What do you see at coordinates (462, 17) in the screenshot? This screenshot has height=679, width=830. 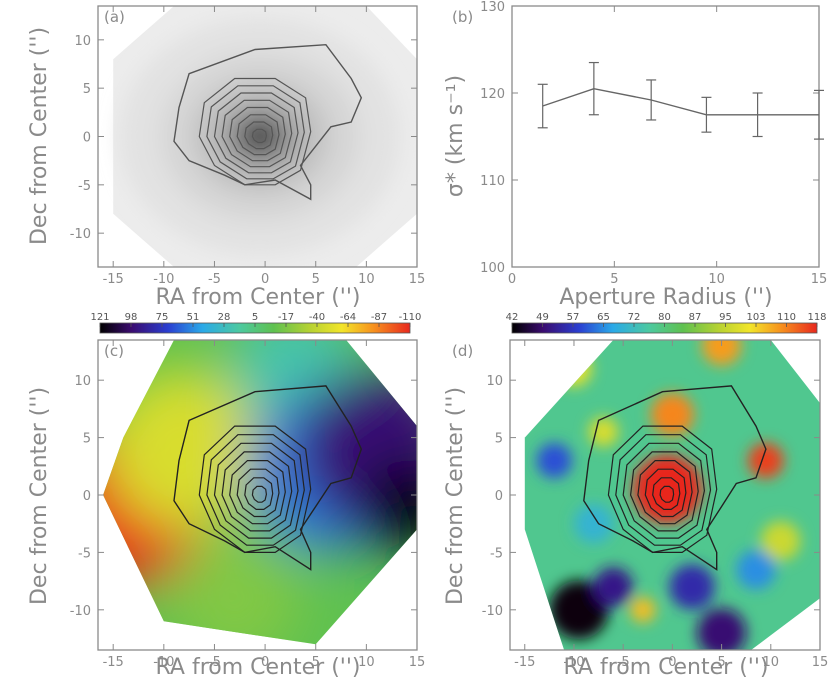 I see `panel-b-label: (b)` at bounding box center [462, 17].